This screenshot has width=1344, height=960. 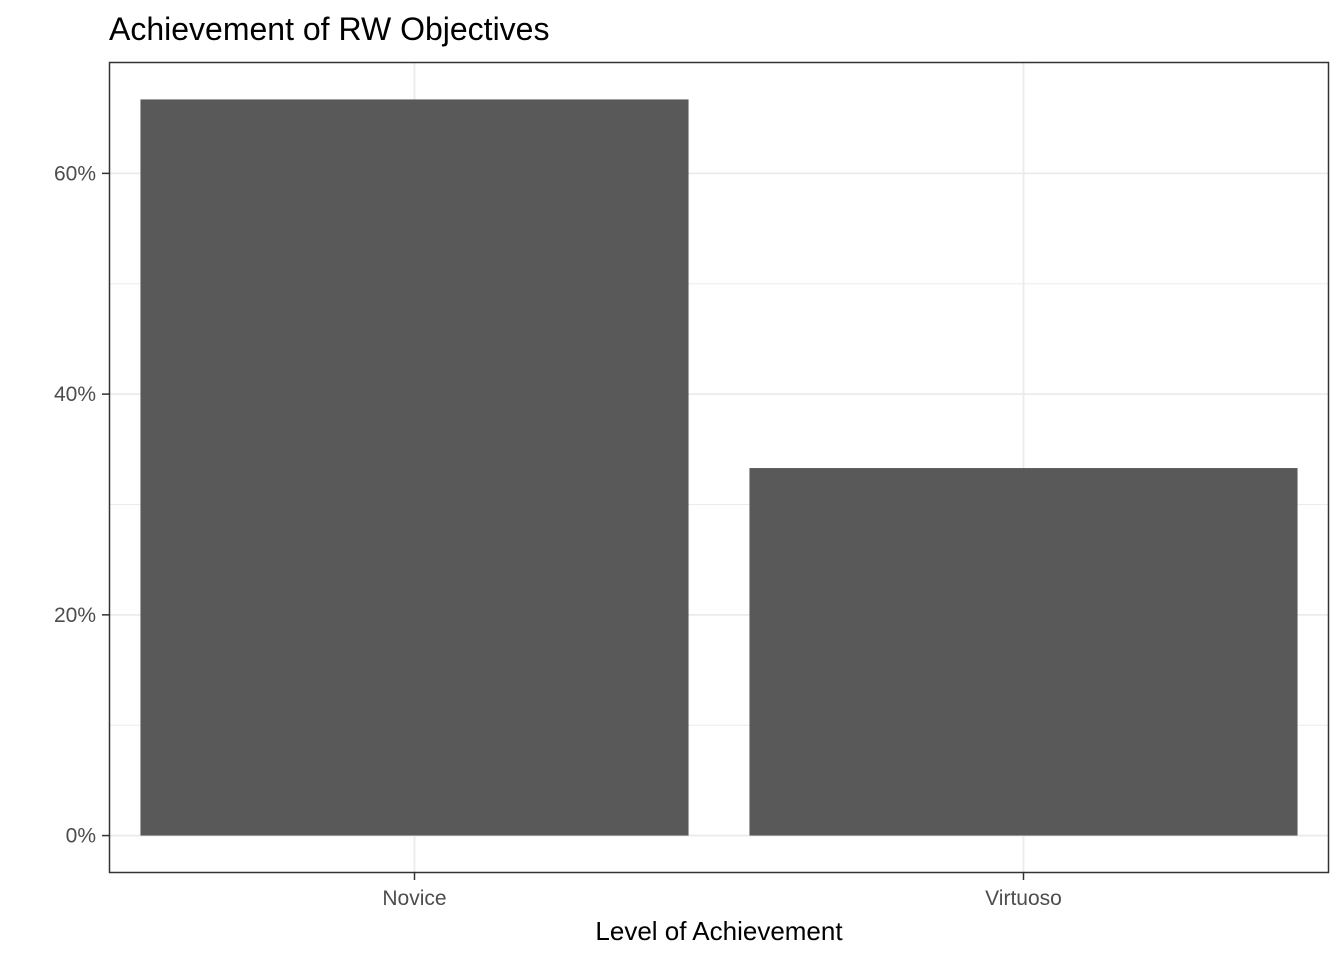 What do you see at coordinates (75, 173) in the screenshot?
I see `y-tick-label: 60%` at bounding box center [75, 173].